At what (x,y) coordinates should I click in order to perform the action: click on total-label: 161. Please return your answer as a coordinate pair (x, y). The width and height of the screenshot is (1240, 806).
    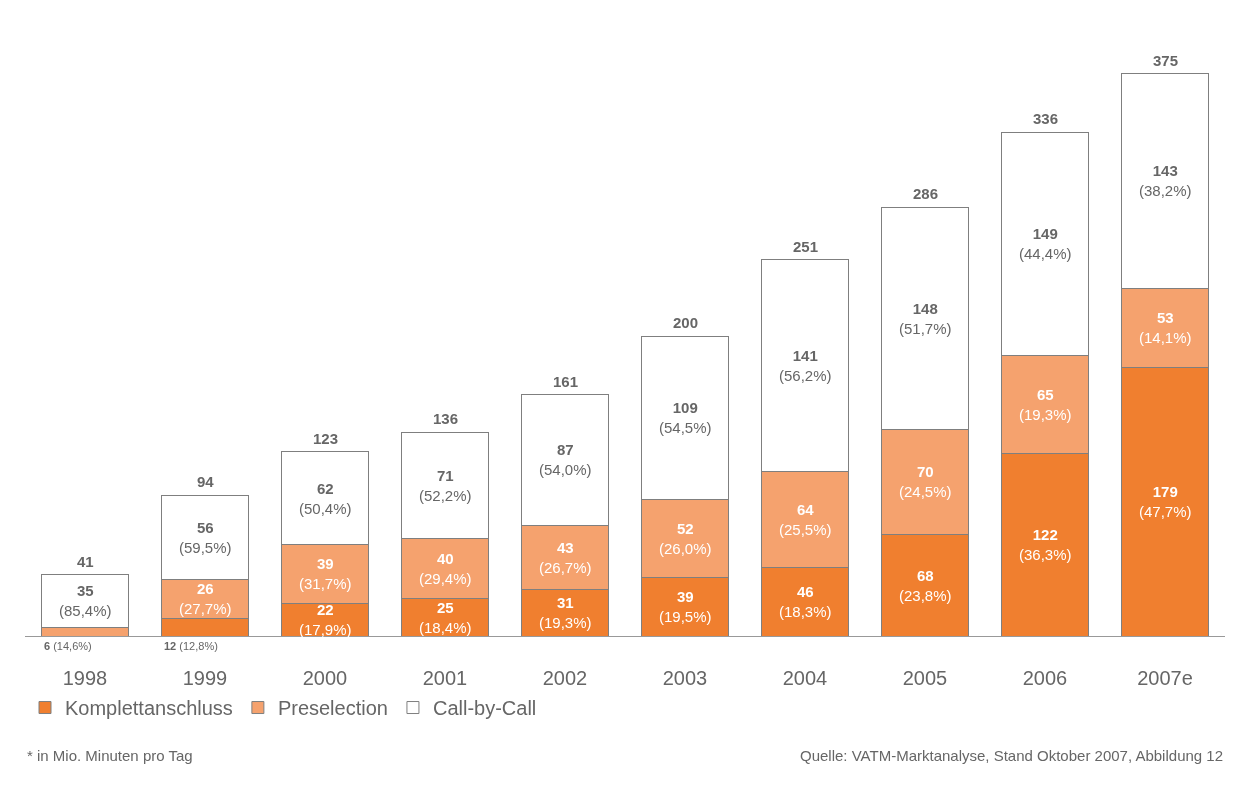
    Looking at the image, I should click on (566, 381).